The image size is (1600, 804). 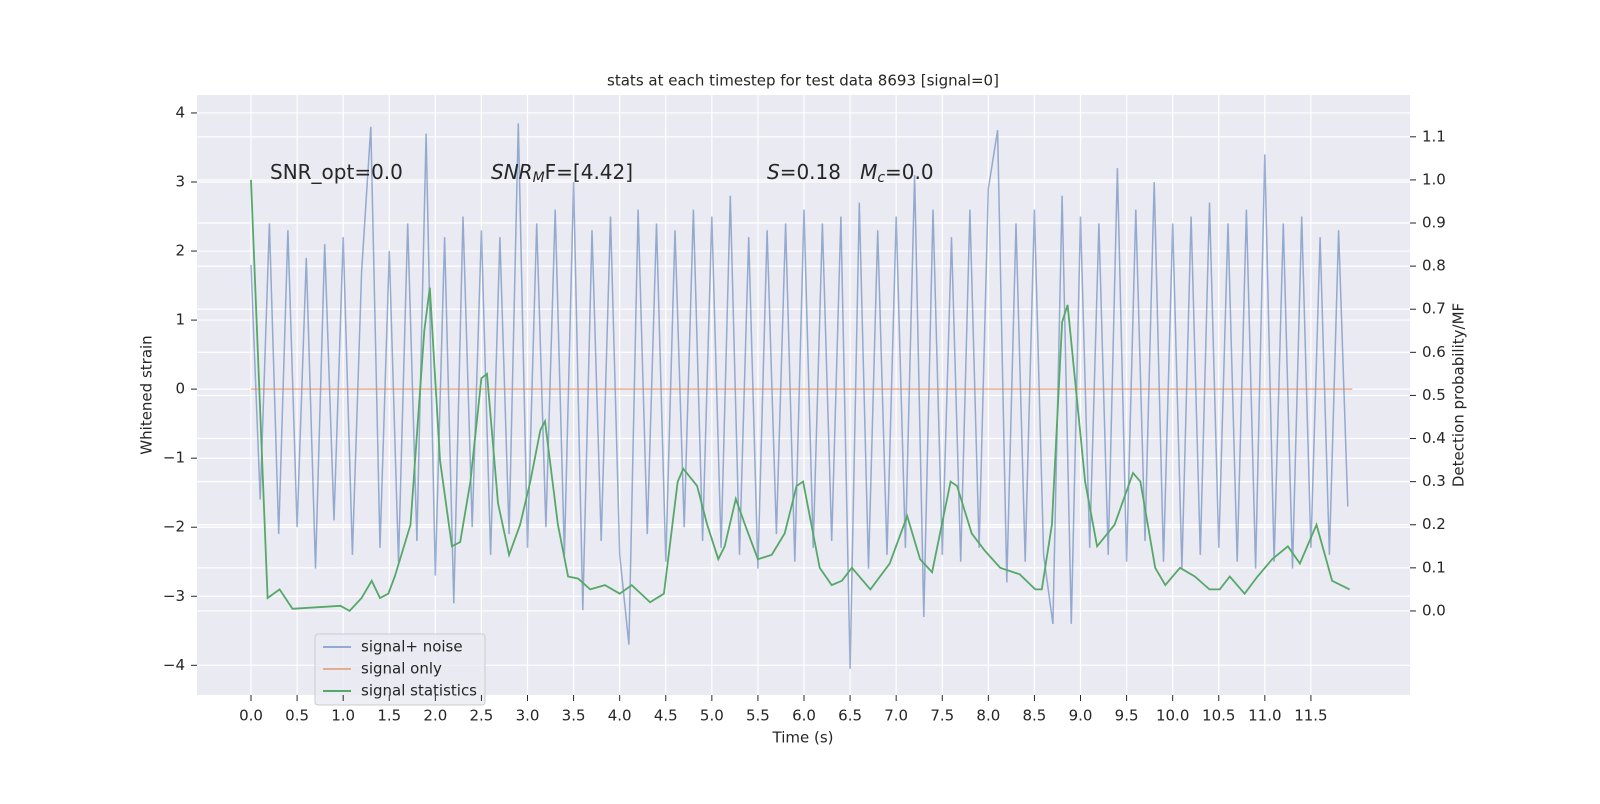 I want to click on x-tick-label: 5.5, so click(x=758, y=716).